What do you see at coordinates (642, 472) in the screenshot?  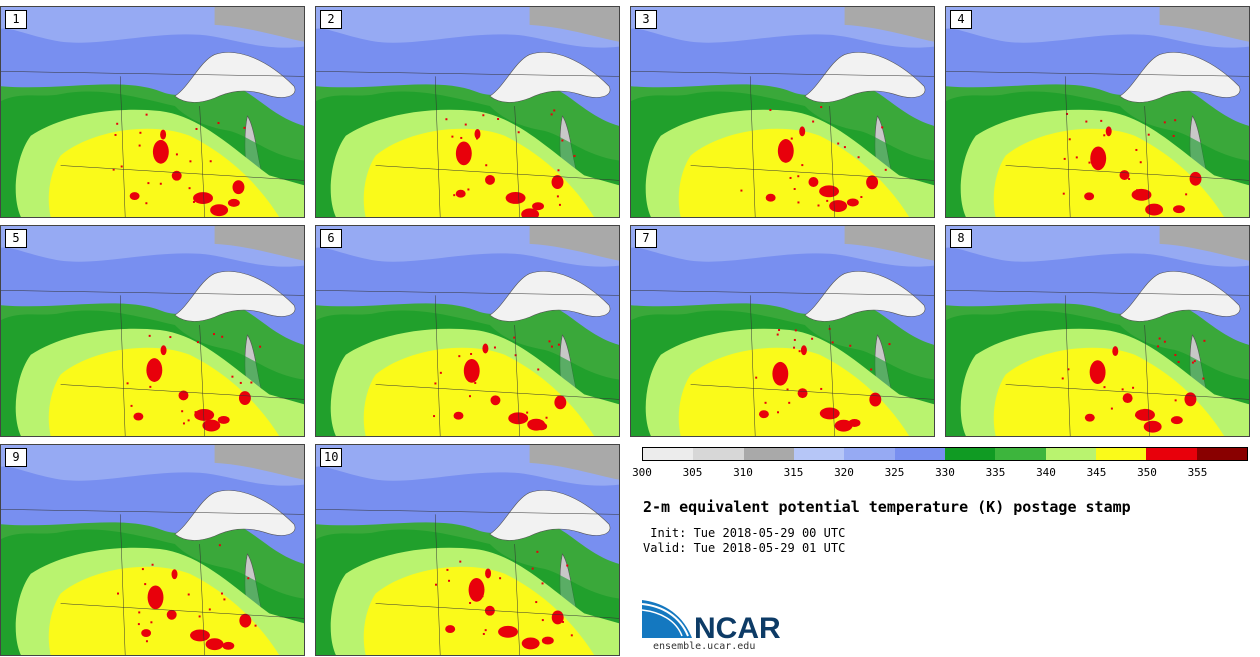 I see `colorbar-tick-label: 300` at bounding box center [642, 472].